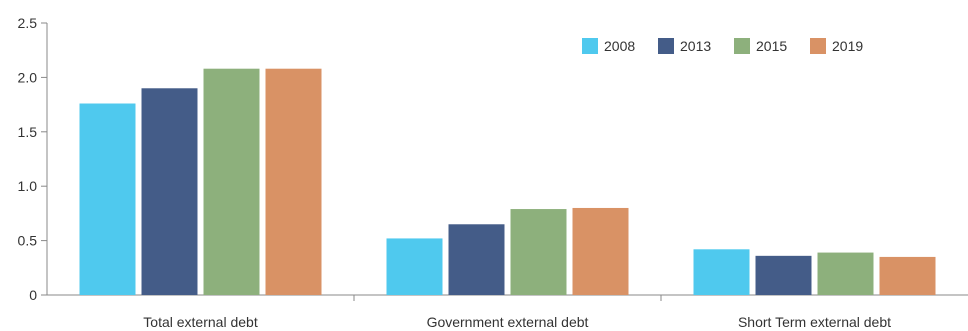 The image size is (968, 331). Describe the element at coordinates (722, 46) in the screenshot. I see `legend: 2008 2013 2015 2019` at that location.